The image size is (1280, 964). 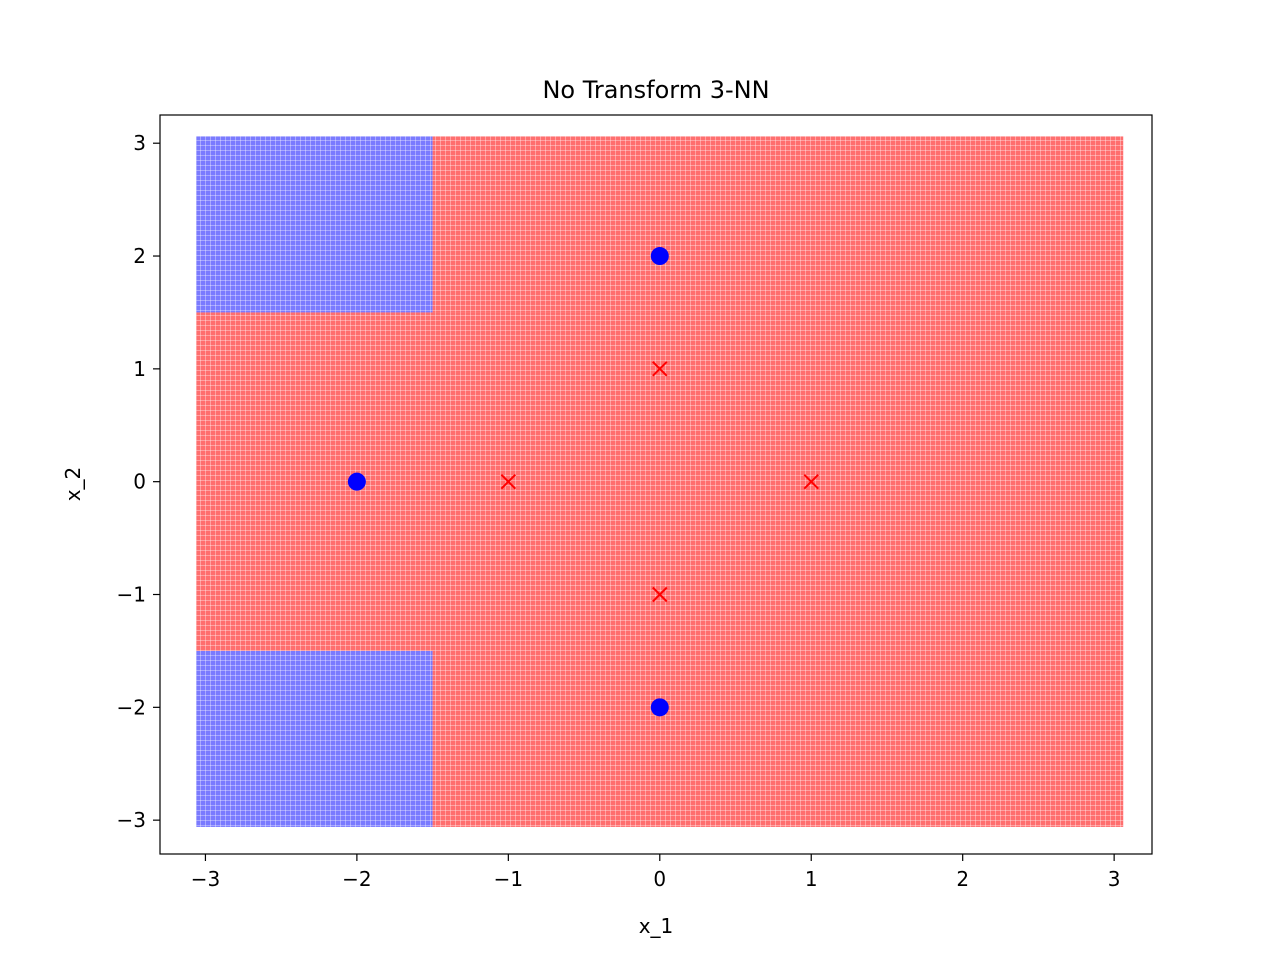 What do you see at coordinates (356, 879) in the screenshot?
I see `x-tick-label: −2` at bounding box center [356, 879].